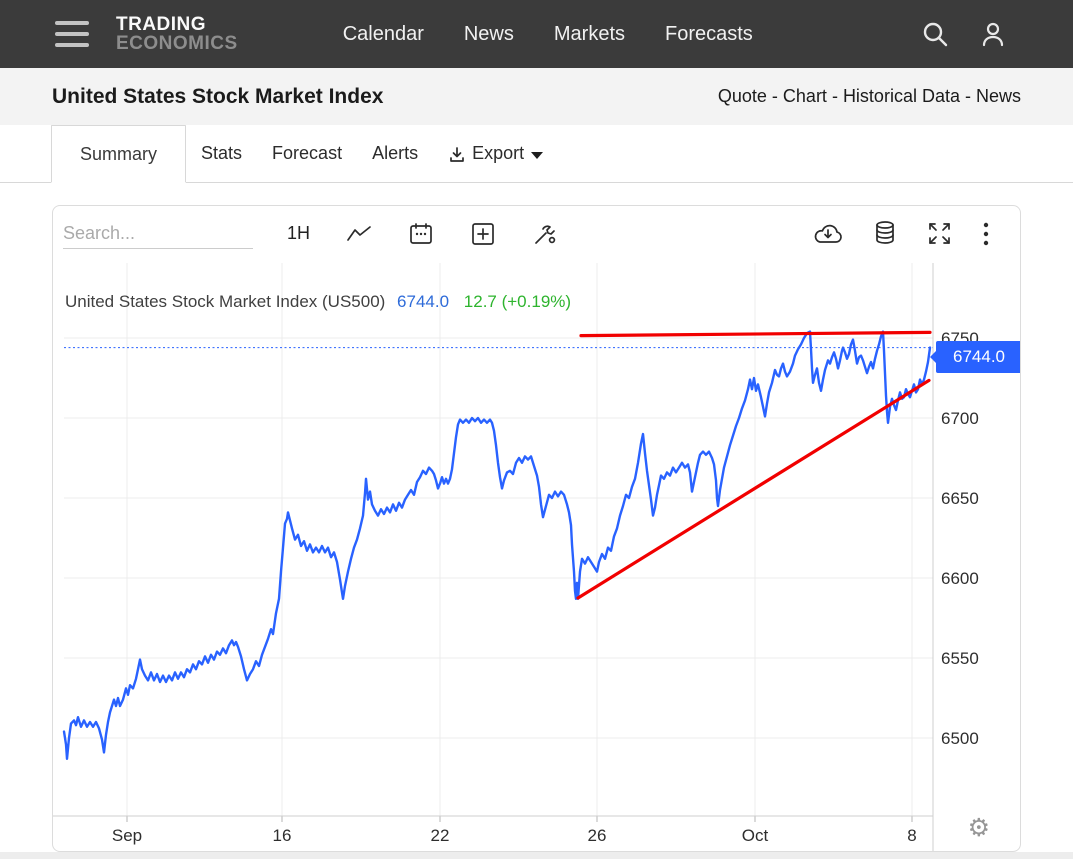 The width and height of the screenshot is (1073, 859). I want to click on y-axis-label: 6500, so click(960, 738).